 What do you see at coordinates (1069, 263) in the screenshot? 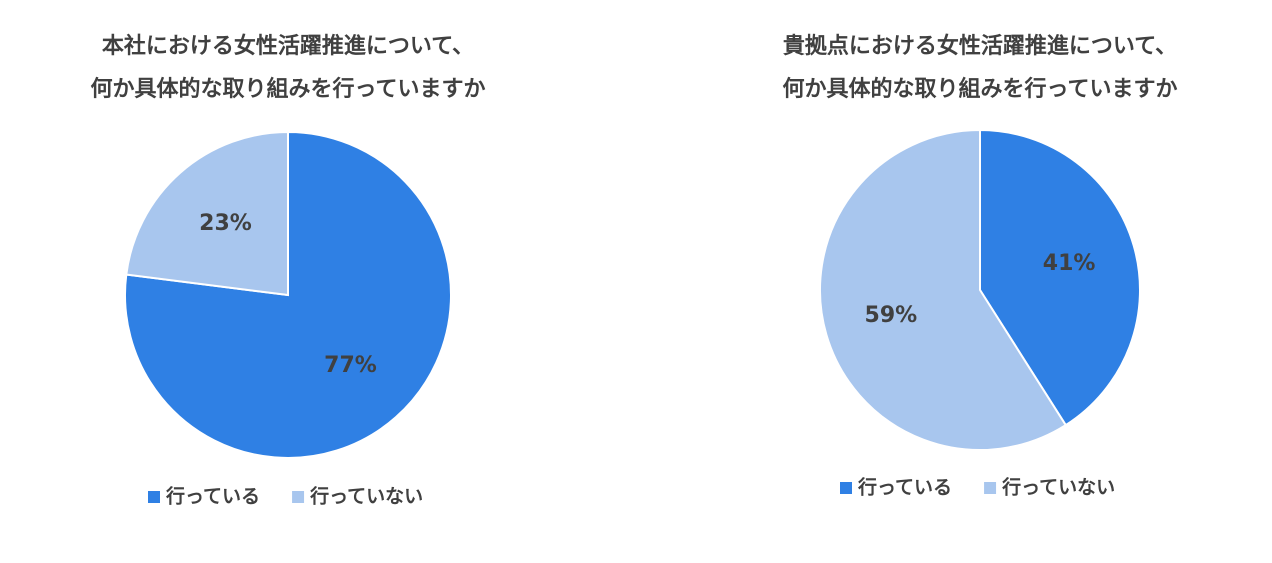
I see `data-label: 41%` at bounding box center [1069, 263].